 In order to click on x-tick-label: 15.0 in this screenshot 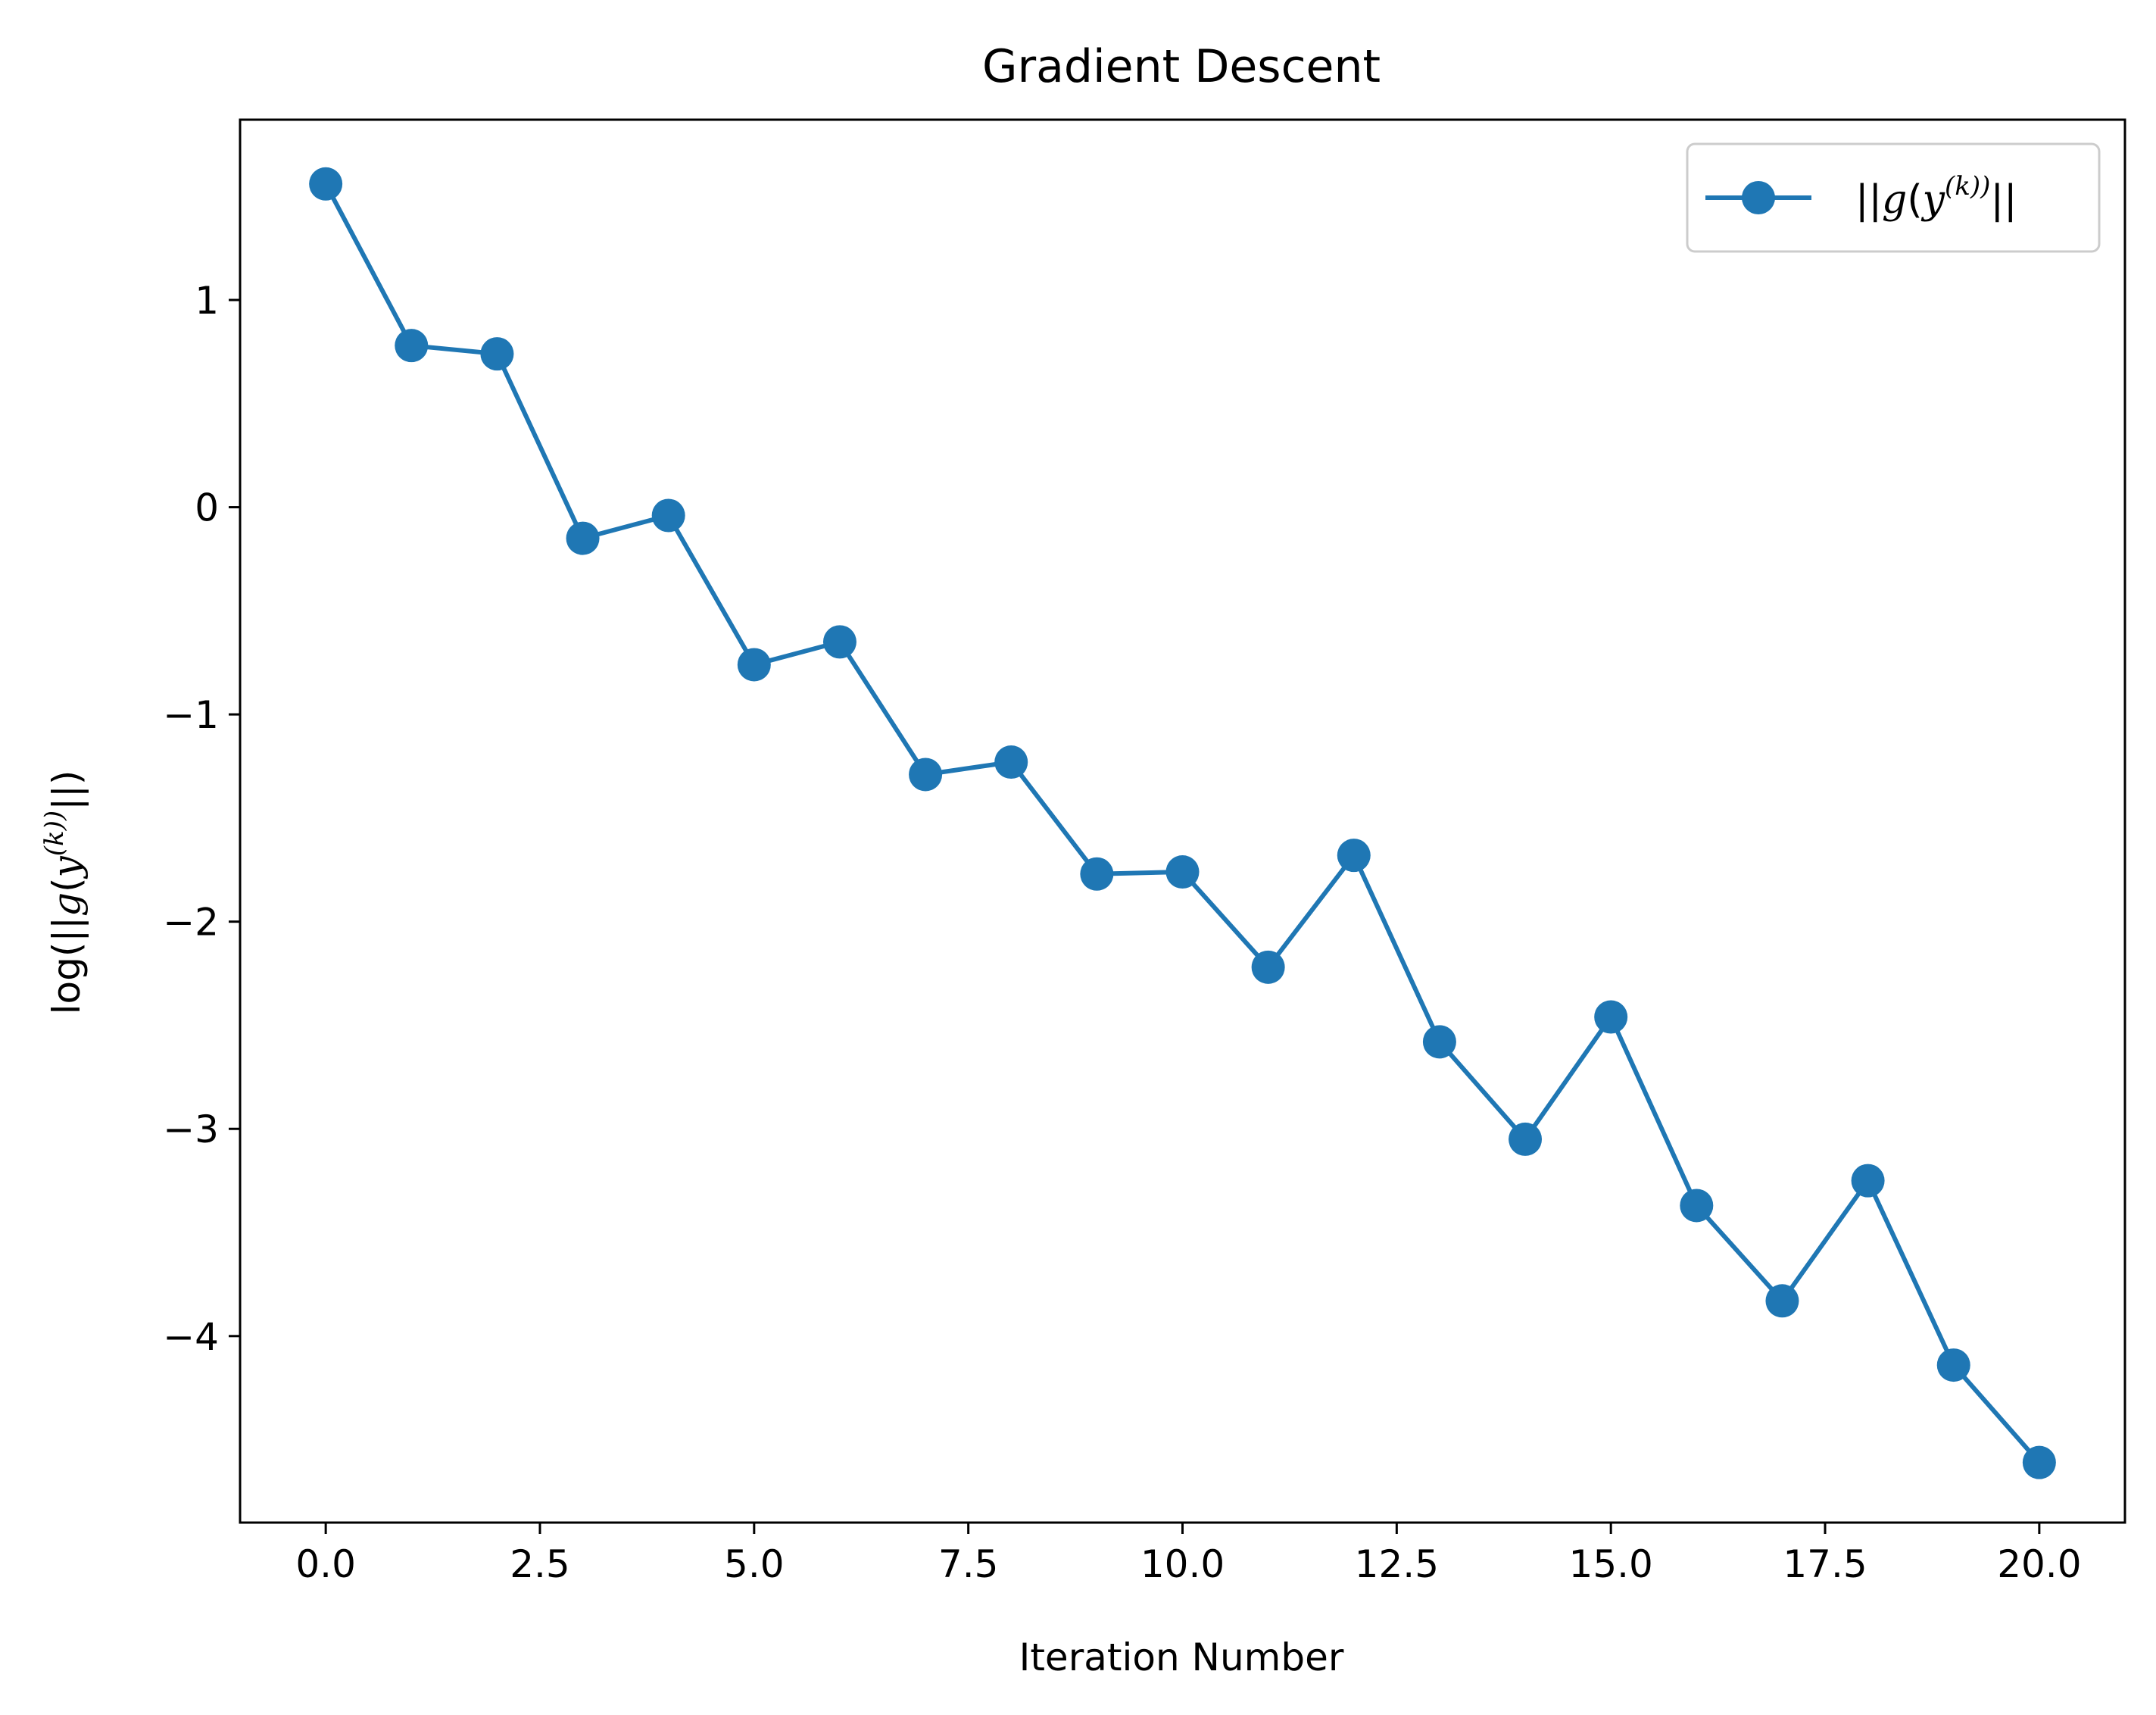, I will do `click(1611, 1564)`.